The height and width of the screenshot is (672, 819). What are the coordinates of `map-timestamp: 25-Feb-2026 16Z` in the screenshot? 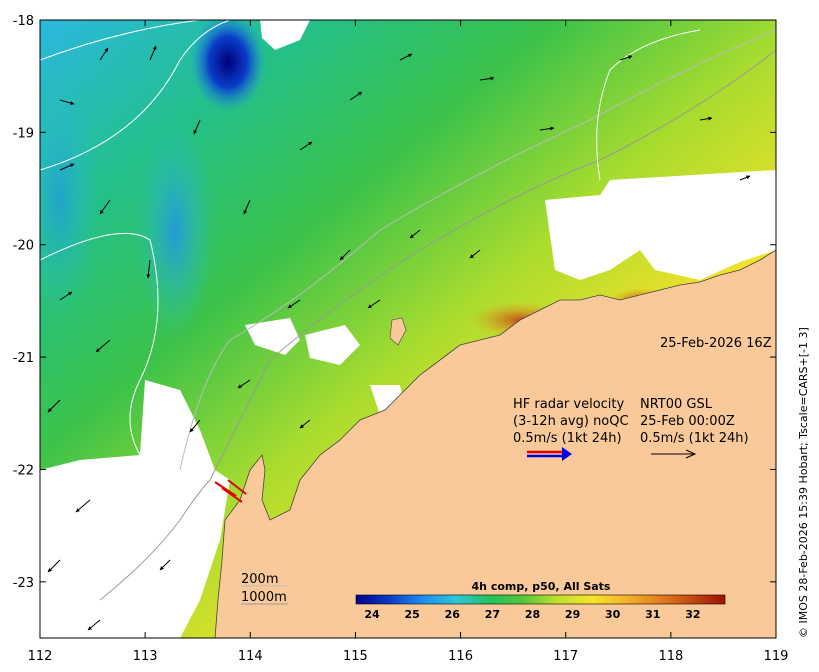 It's located at (716, 343).